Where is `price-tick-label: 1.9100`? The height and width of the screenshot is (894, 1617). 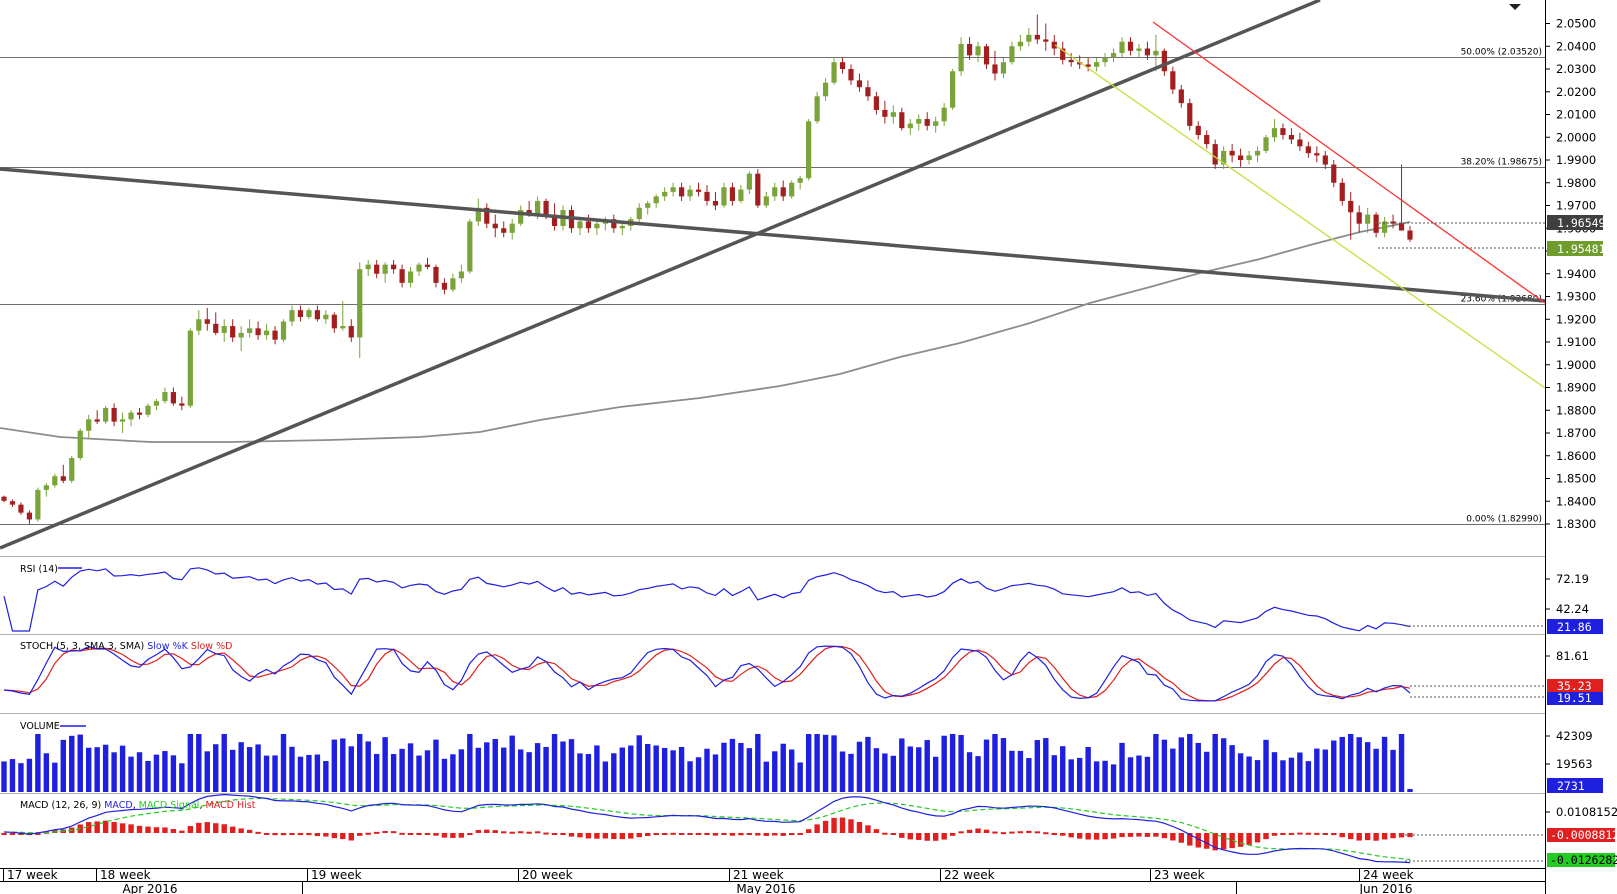
price-tick-label: 1.9100 is located at coordinates (1576, 342).